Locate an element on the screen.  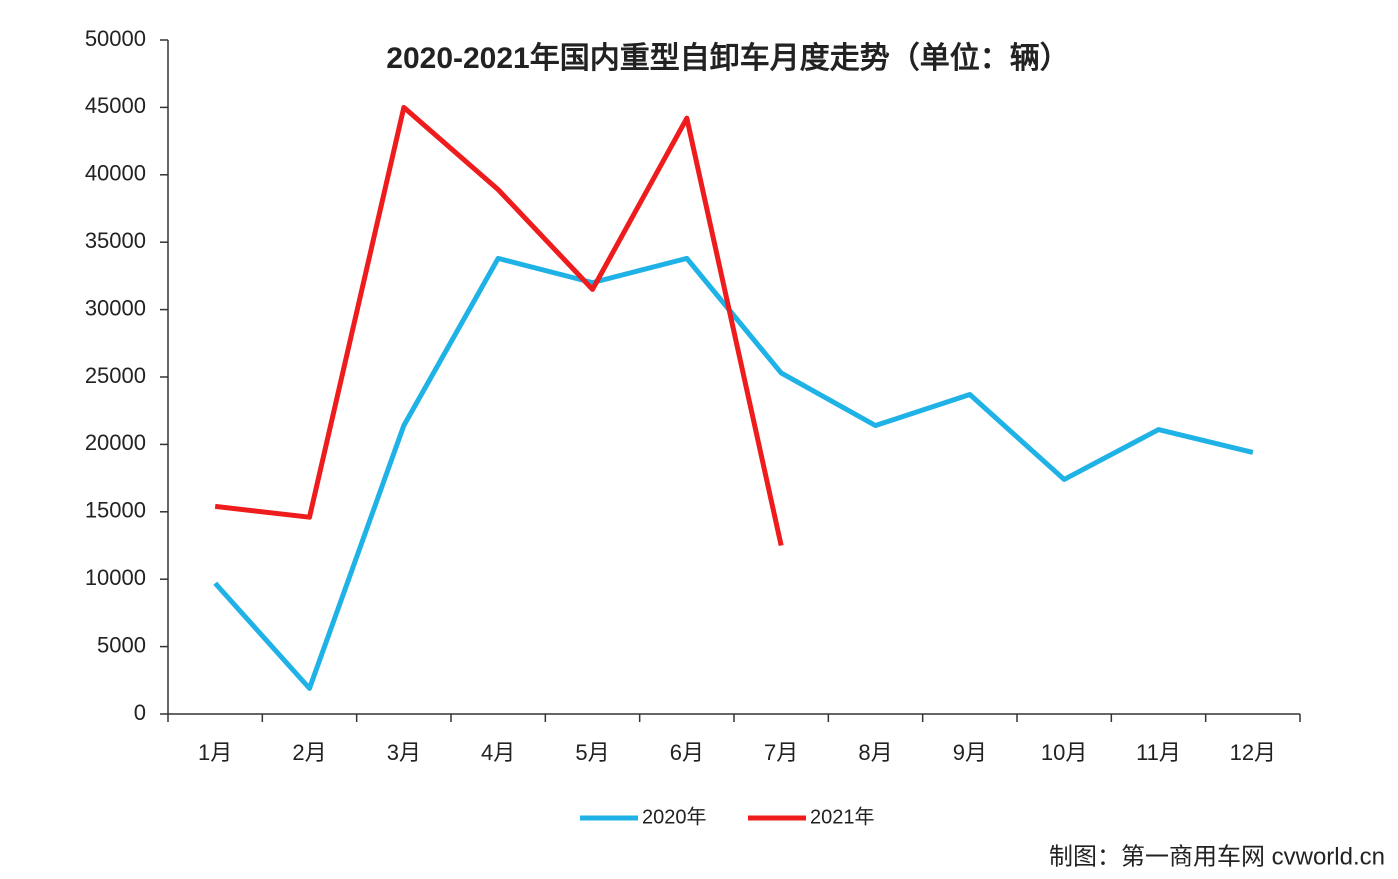
x-tick-label: 1月 is located at coordinates (215, 752).